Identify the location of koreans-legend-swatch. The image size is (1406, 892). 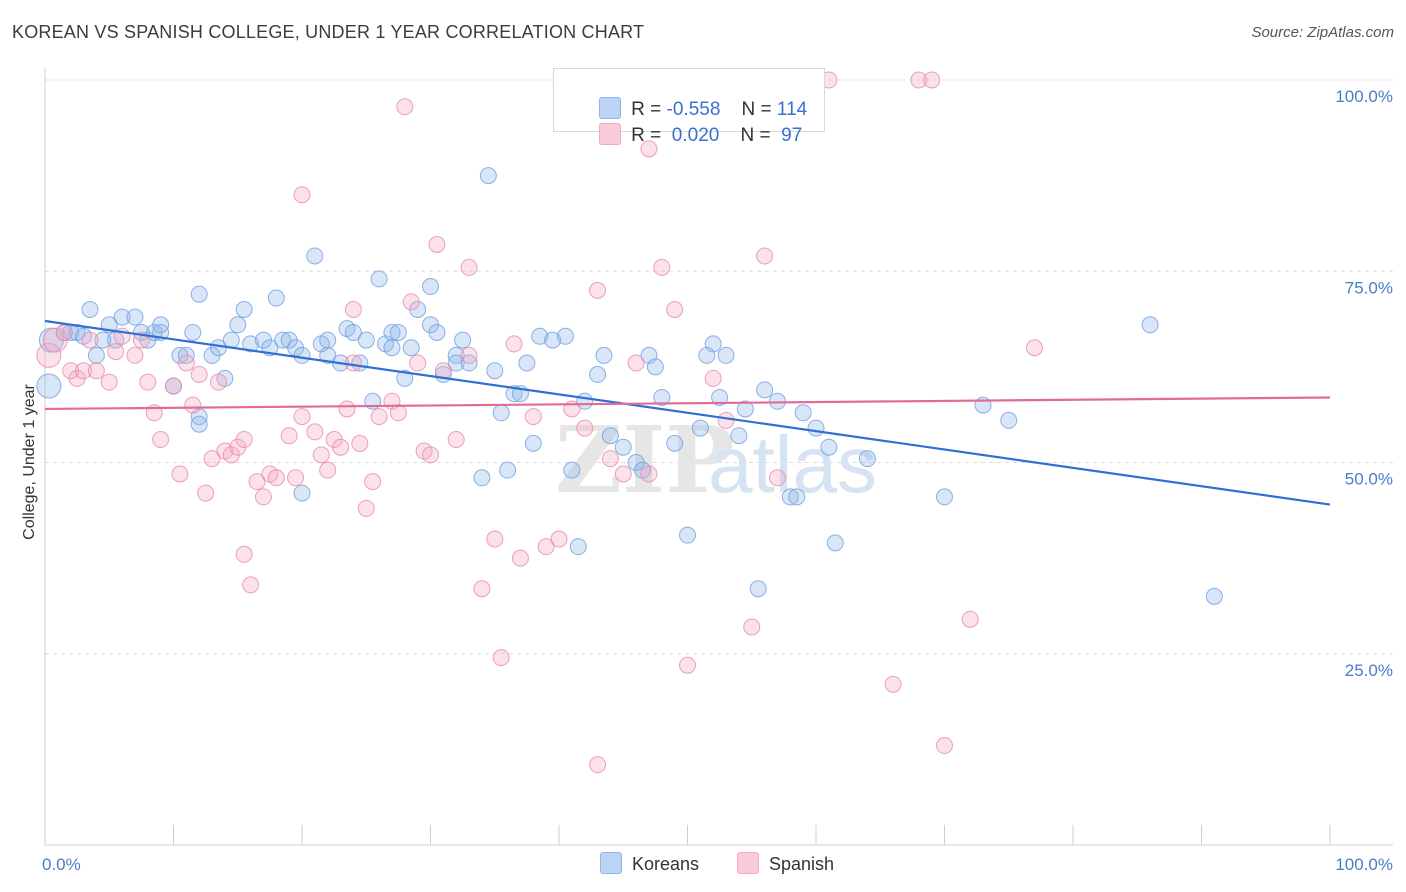
(611, 863).